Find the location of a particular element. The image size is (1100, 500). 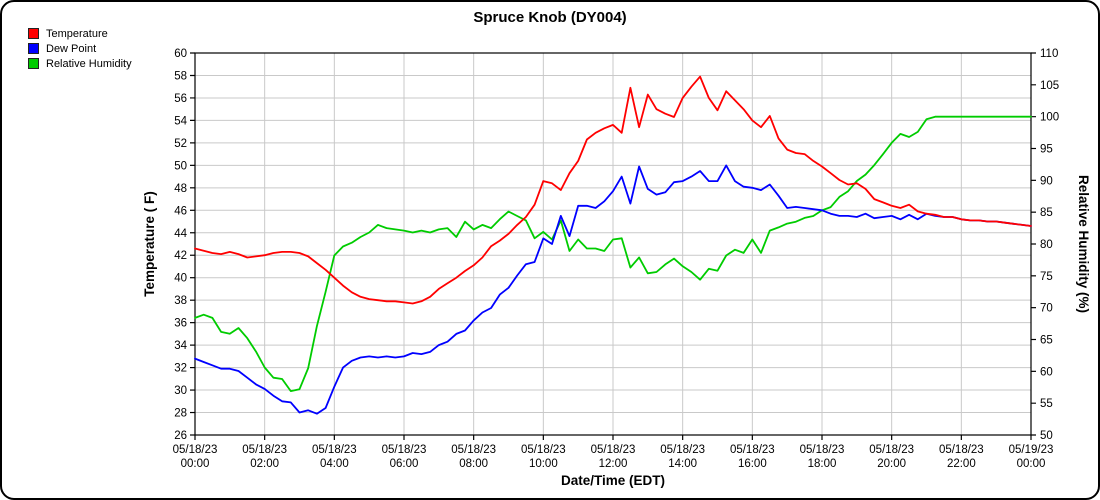

svg-text: 42 is located at coordinates (180, 256).